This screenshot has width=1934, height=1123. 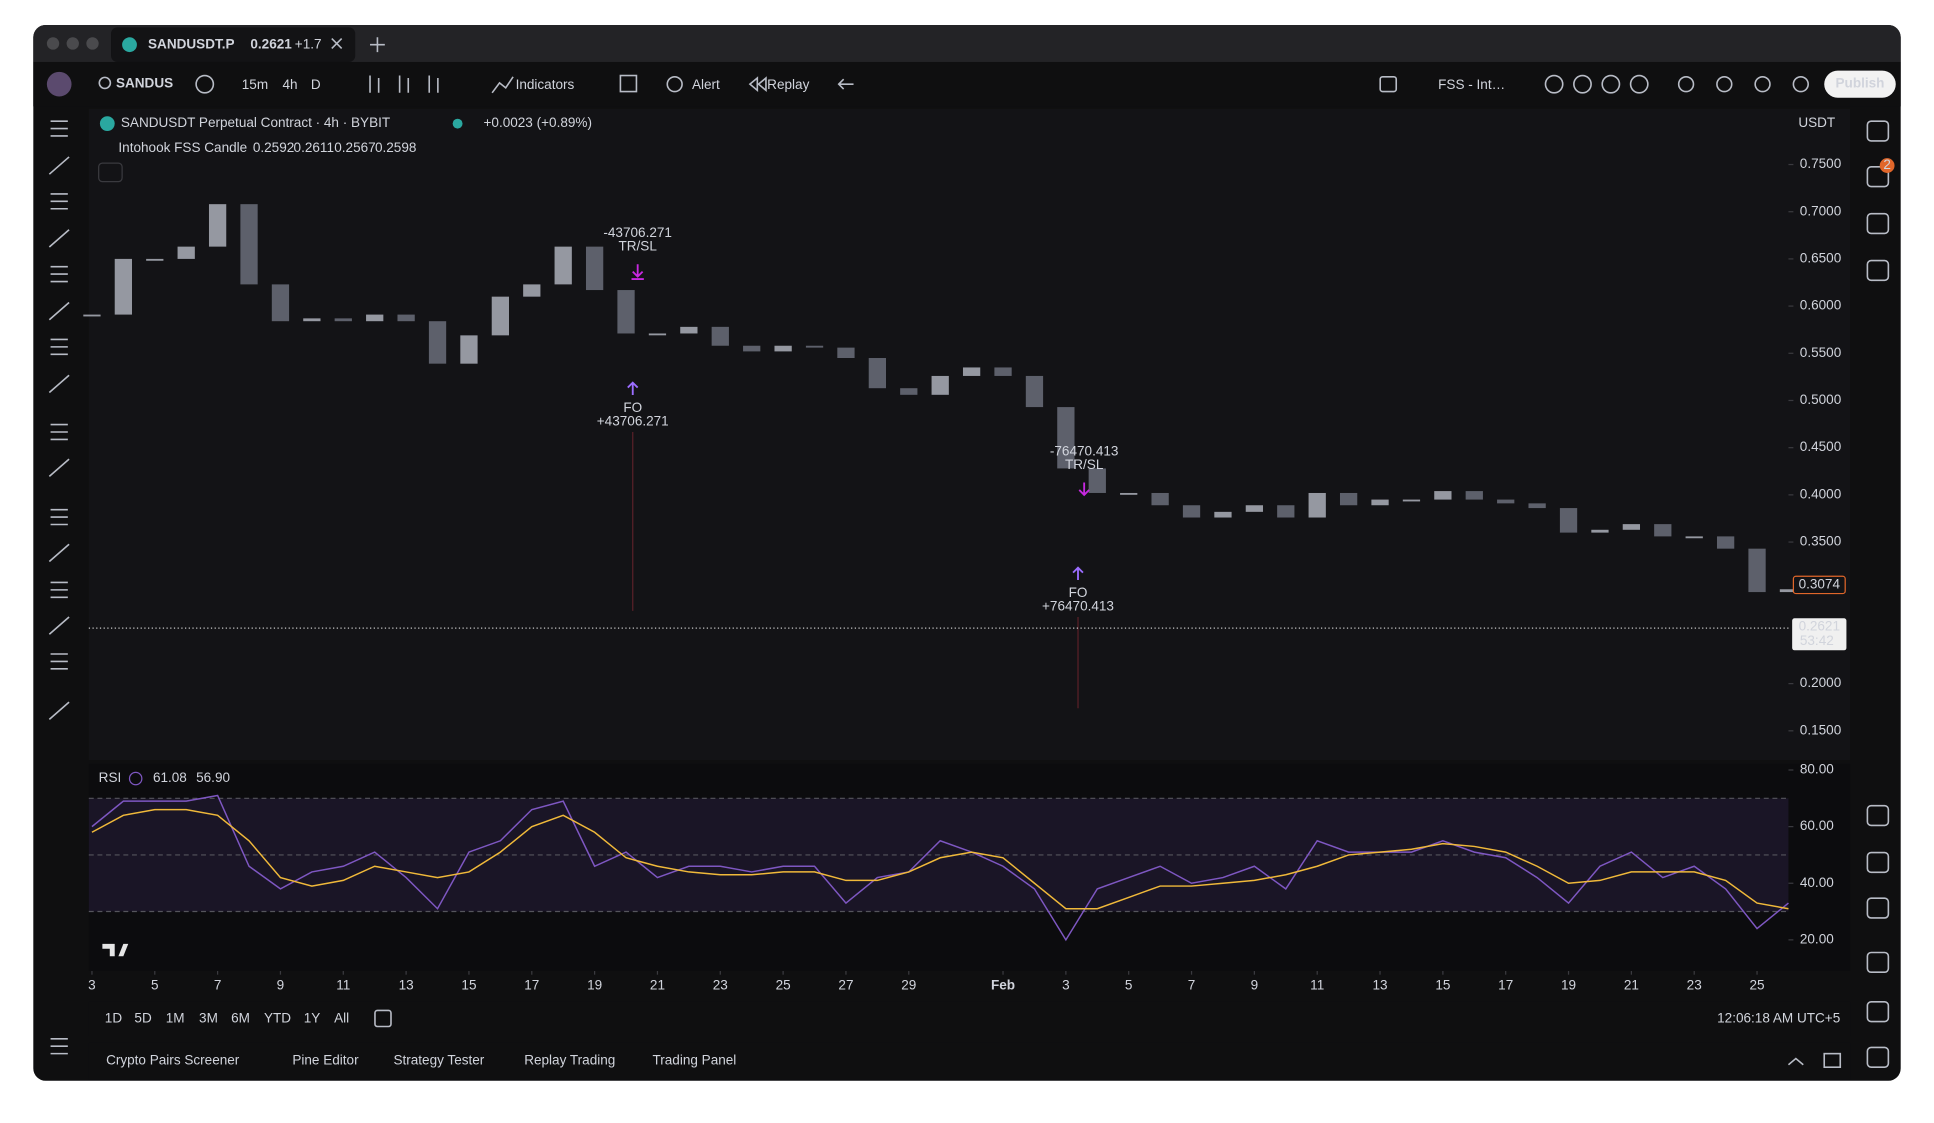 What do you see at coordinates (845, 84) in the screenshot?
I see `undo` at bounding box center [845, 84].